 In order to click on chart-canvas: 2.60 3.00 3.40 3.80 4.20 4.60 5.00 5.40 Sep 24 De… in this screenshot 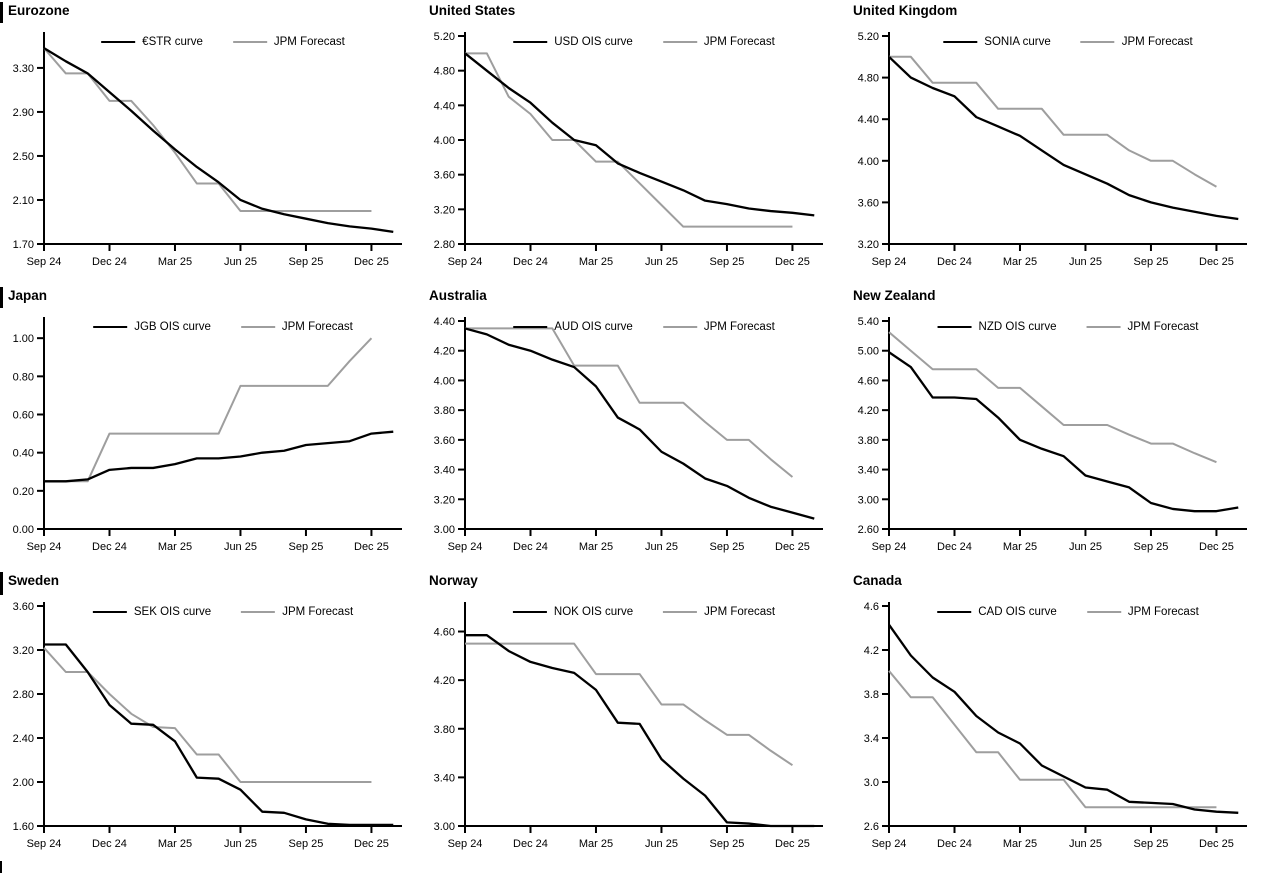, I will do `click(1052, 434)`.